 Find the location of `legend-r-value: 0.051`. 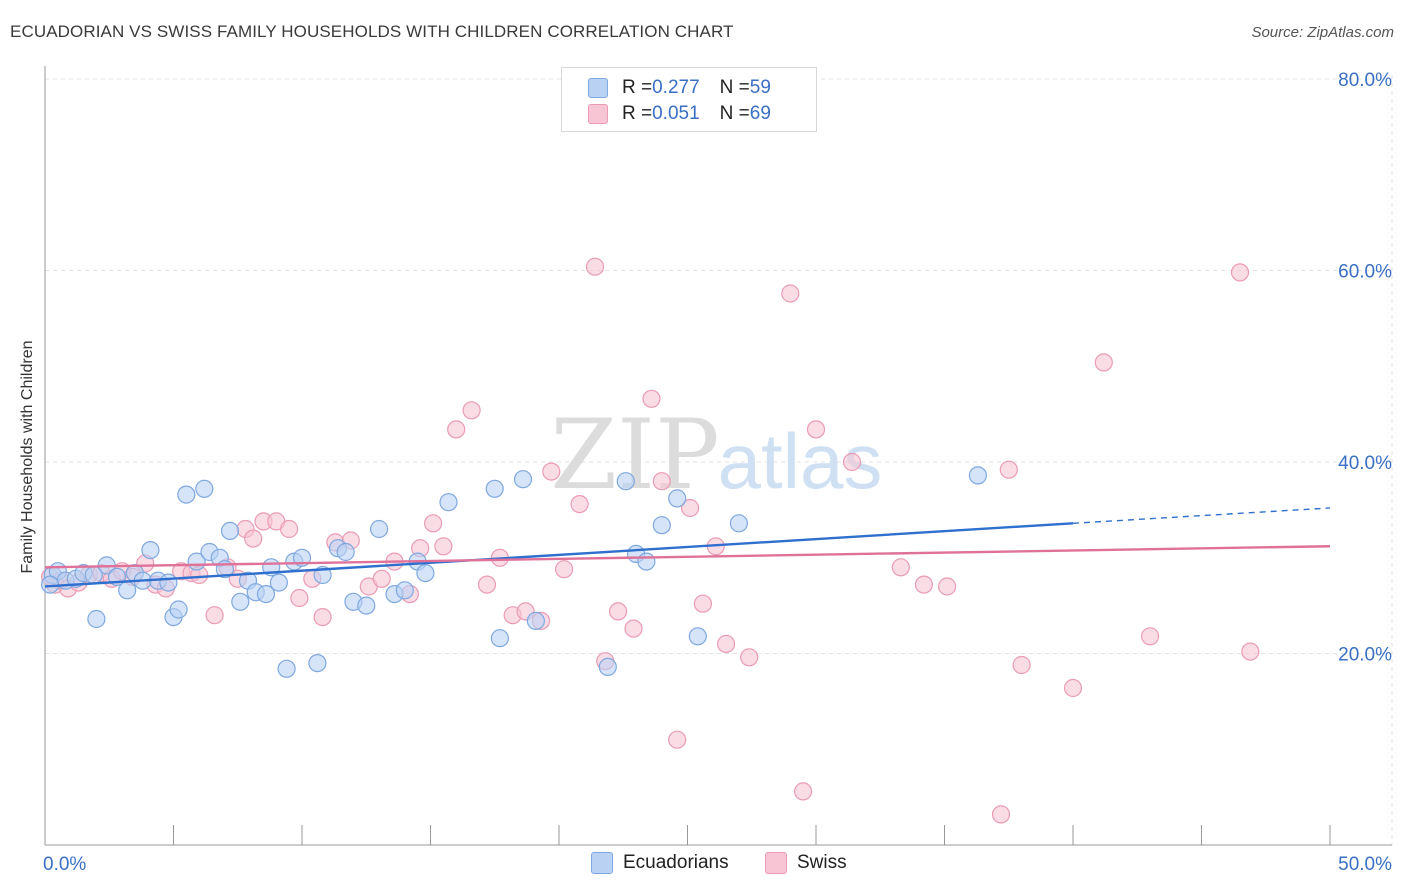

legend-r-value: 0.051 is located at coordinates (676, 113).